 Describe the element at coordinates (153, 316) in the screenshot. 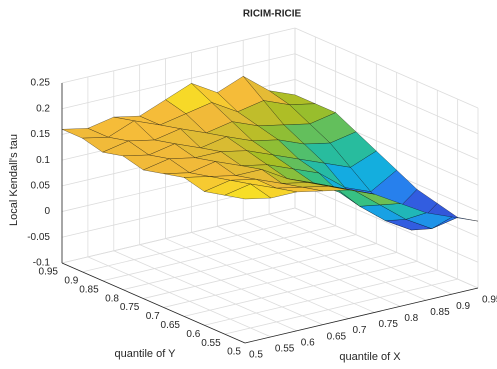

I see `y-tick-label: 0.7` at that location.